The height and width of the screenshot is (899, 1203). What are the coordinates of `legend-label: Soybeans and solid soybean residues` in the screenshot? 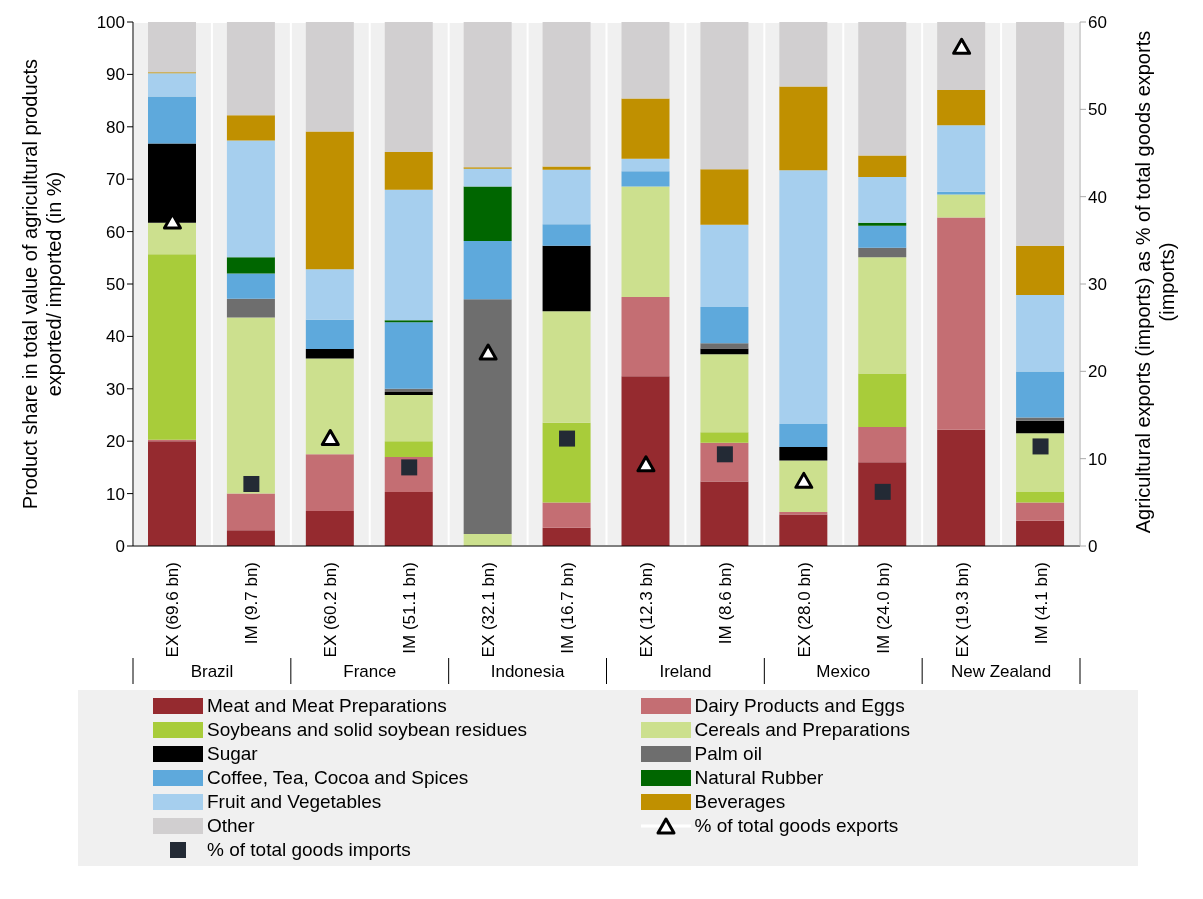 It's located at (367, 730).